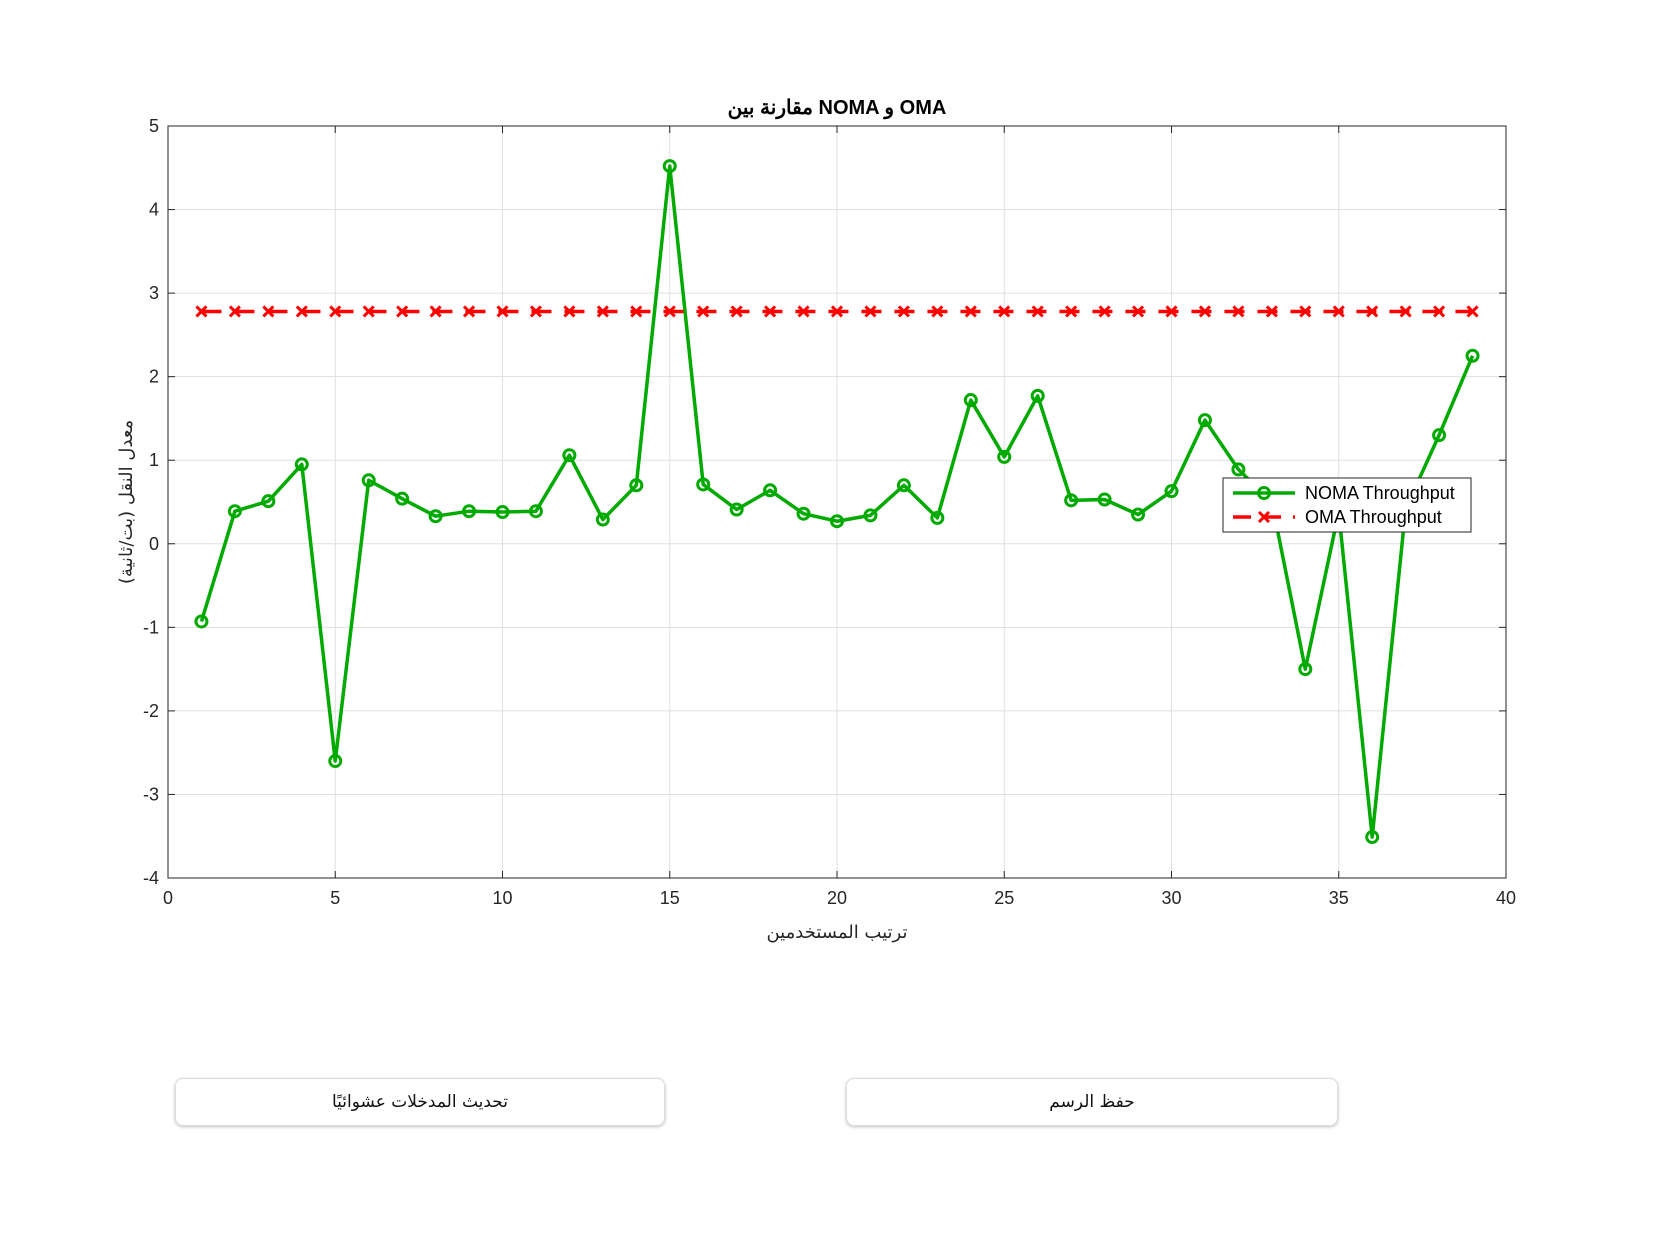 This screenshot has width=1667, height=1250. Describe the element at coordinates (154, 544) in the screenshot. I see `y-tick-label: 0` at that location.